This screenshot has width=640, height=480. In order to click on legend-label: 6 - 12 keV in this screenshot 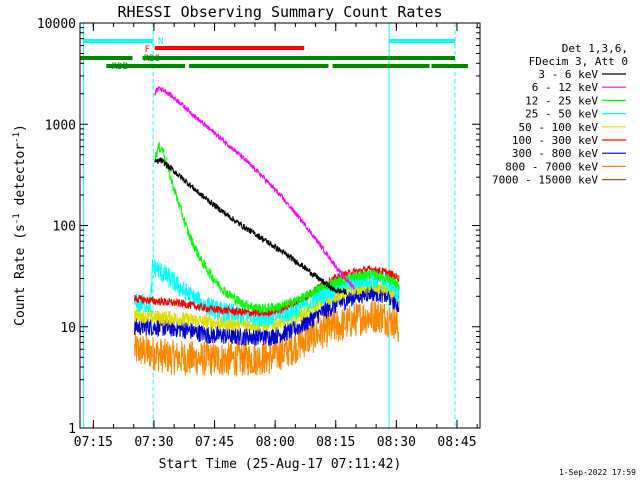, I will do `click(565, 87)`.